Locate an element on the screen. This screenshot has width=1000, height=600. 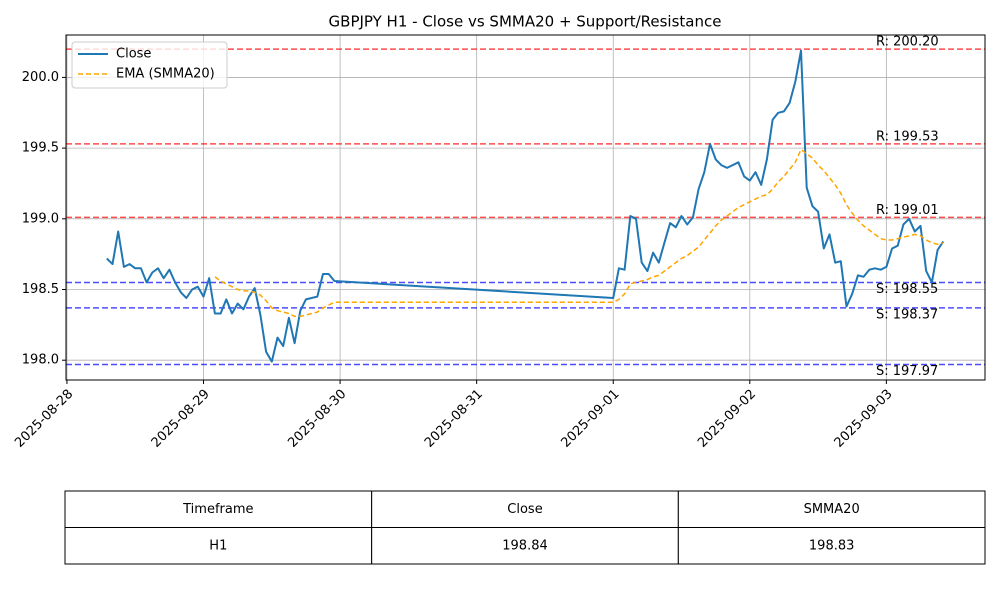
legend-label: Close is located at coordinates (133, 54).